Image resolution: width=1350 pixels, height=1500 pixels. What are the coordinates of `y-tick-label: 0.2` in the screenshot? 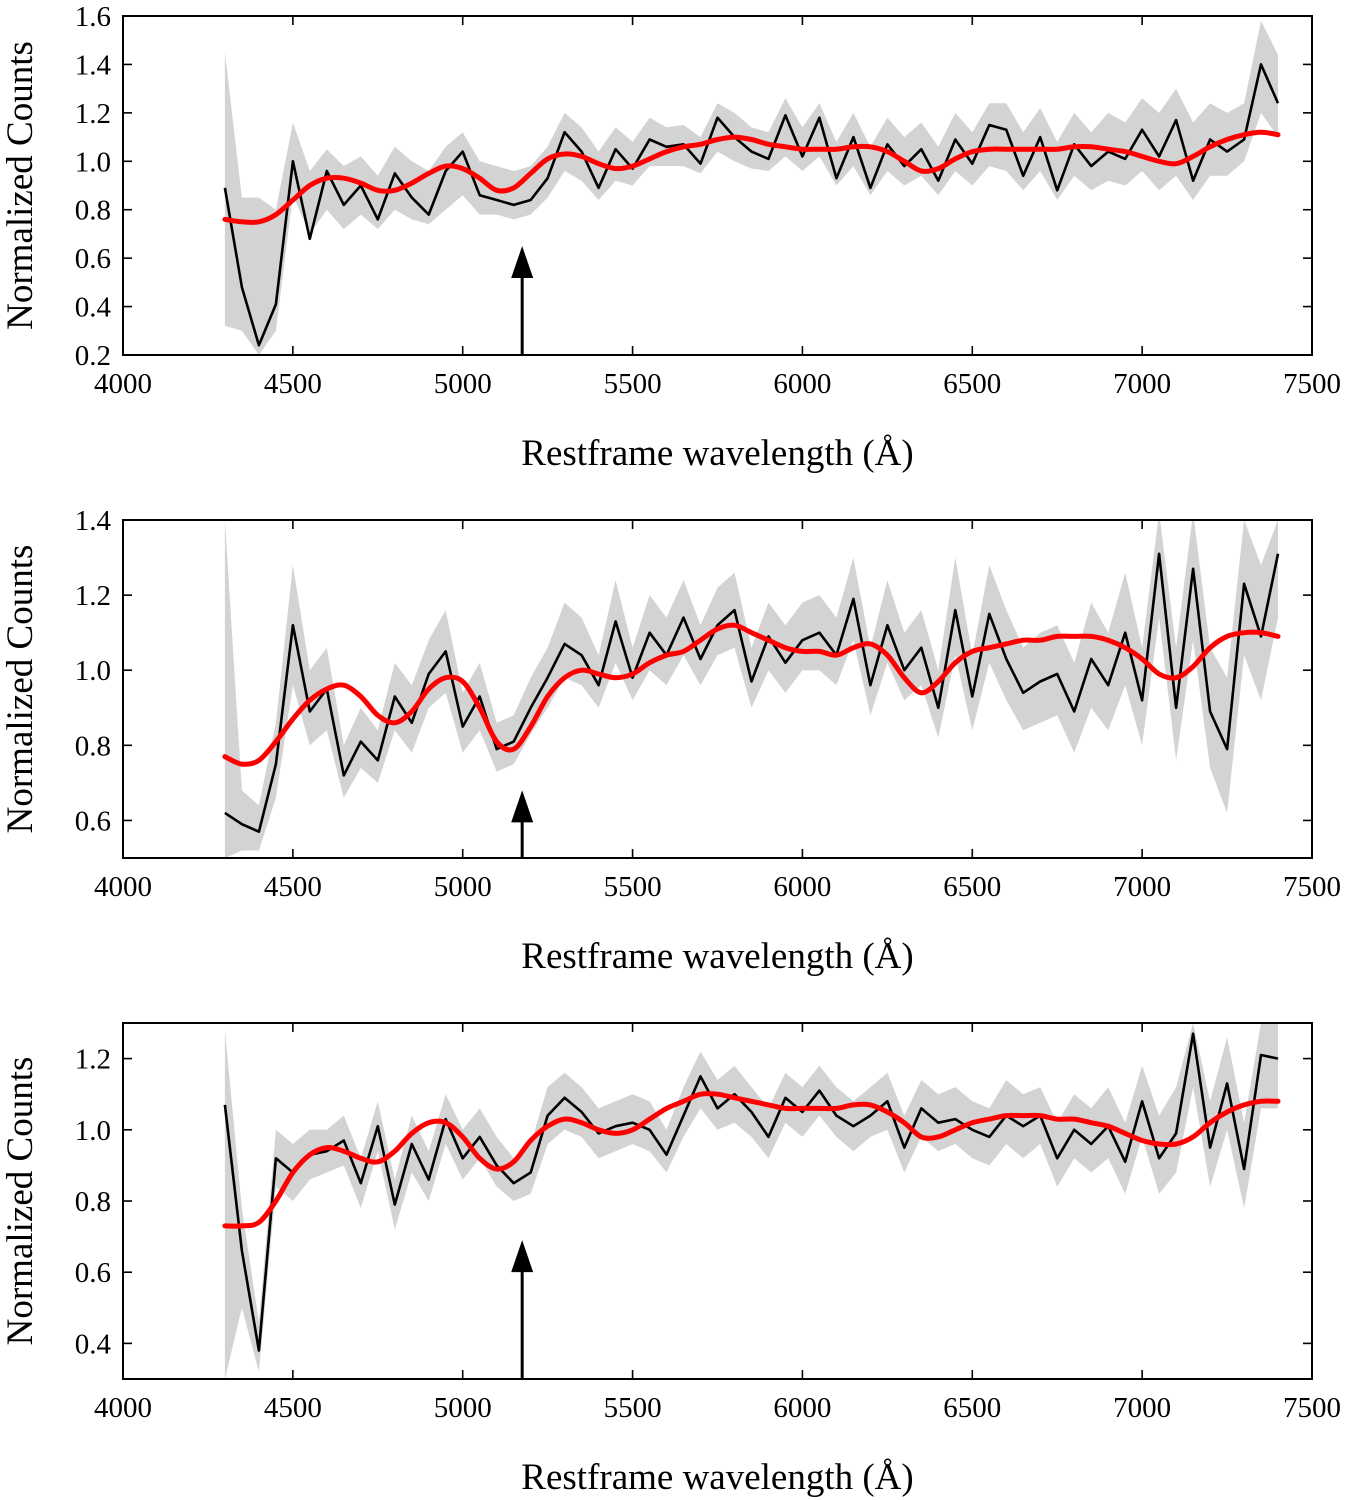 It's located at (93, 356).